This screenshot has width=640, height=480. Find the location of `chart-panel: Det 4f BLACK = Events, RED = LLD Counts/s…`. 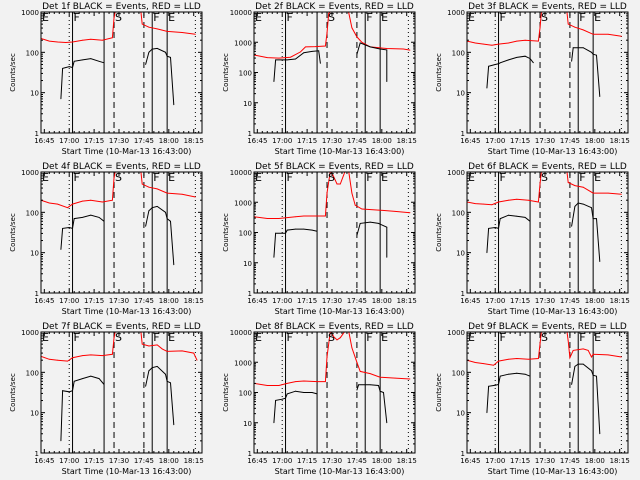

chart-panel: Det 4f BLACK = Events, RED = LLD Counts/s… is located at coordinates (106, 239).